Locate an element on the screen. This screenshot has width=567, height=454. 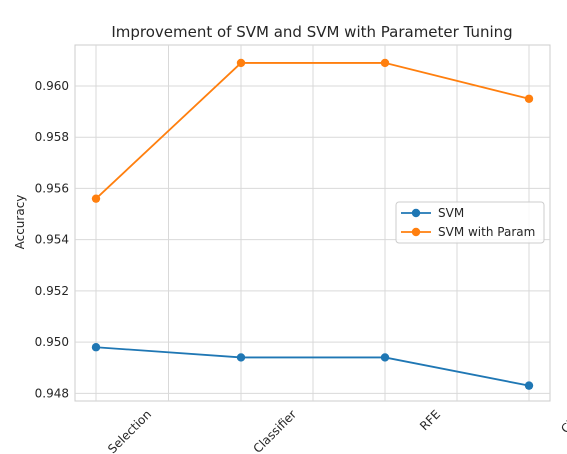
legend-label: SVM with Param is located at coordinates (486, 232).